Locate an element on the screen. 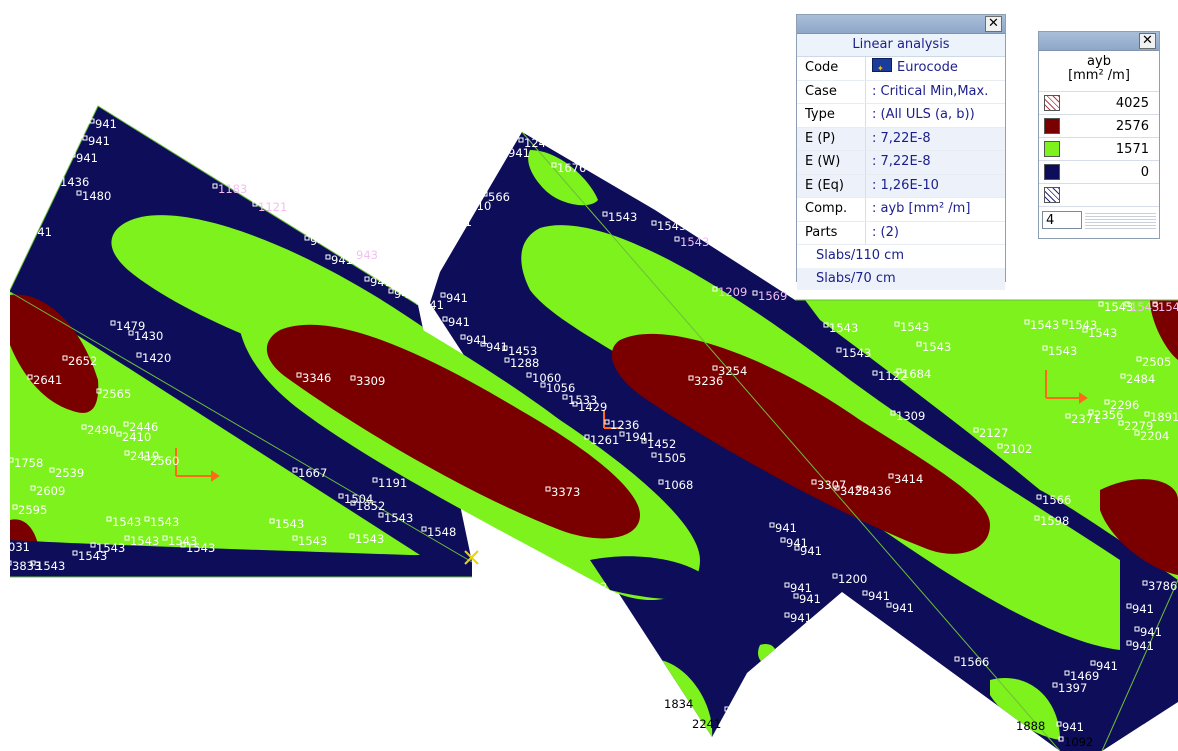 The height and width of the screenshot is (751, 1178). value-label: 1121 is located at coordinates (272, 207).